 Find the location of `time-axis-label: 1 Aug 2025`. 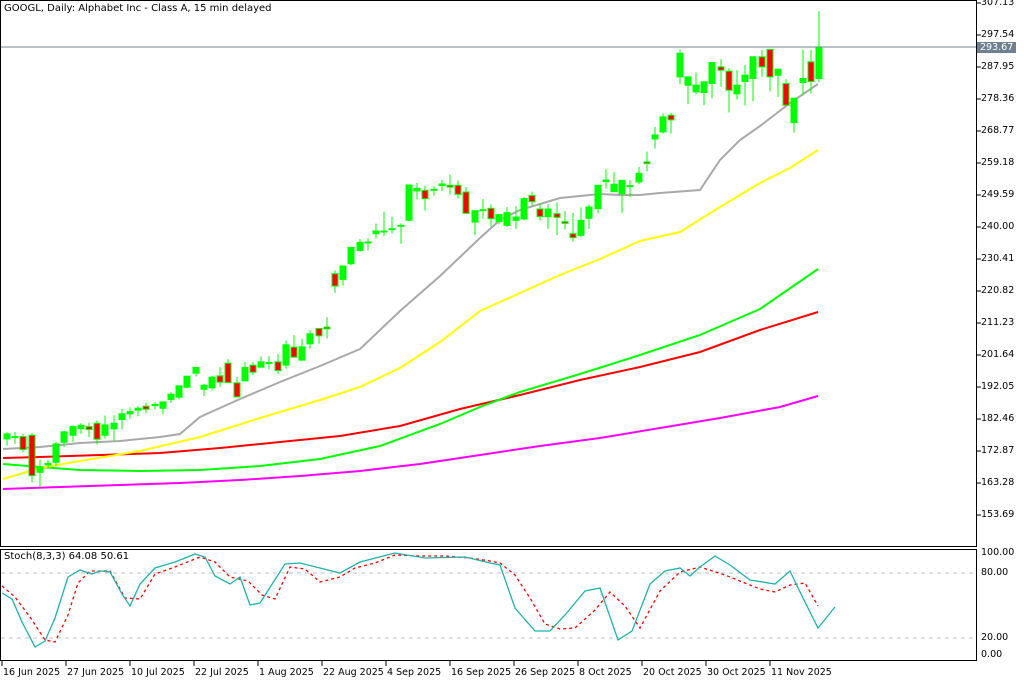

time-axis-label: 1 Aug 2025 is located at coordinates (286, 672).